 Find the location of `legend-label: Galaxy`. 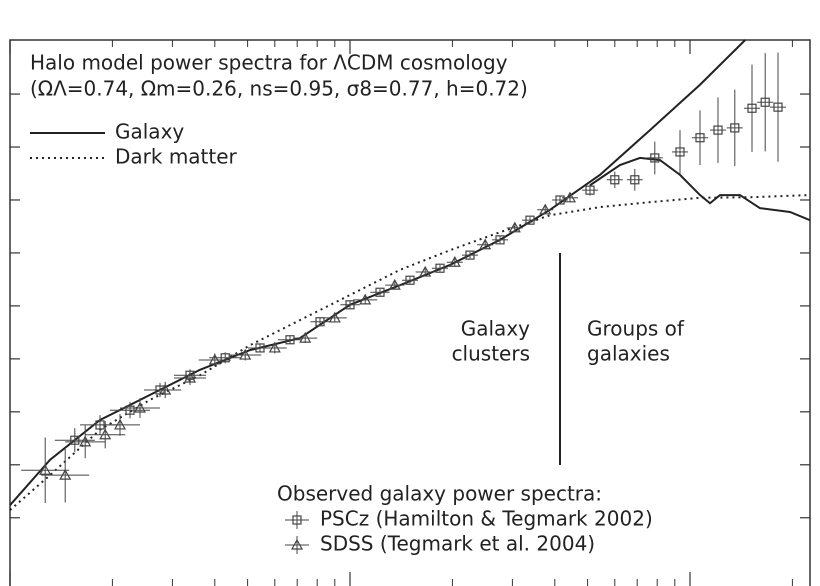

legend-label: Galaxy is located at coordinates (149, 132).